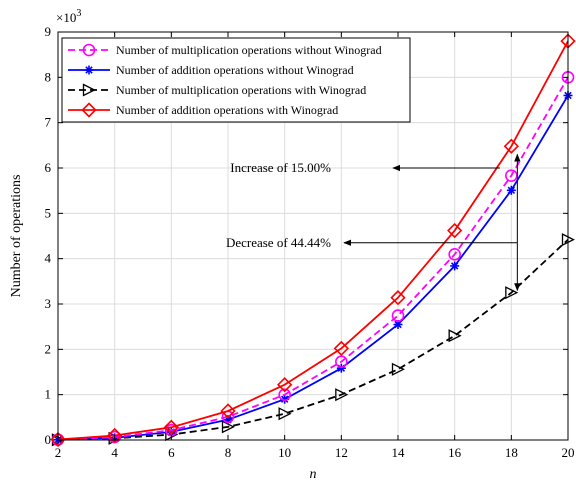 The height and width of the screenshot is (487, 576). Describe the element at coordinates (48, 212) in the screenshot. I see `y-tick-label: 5` at that location.